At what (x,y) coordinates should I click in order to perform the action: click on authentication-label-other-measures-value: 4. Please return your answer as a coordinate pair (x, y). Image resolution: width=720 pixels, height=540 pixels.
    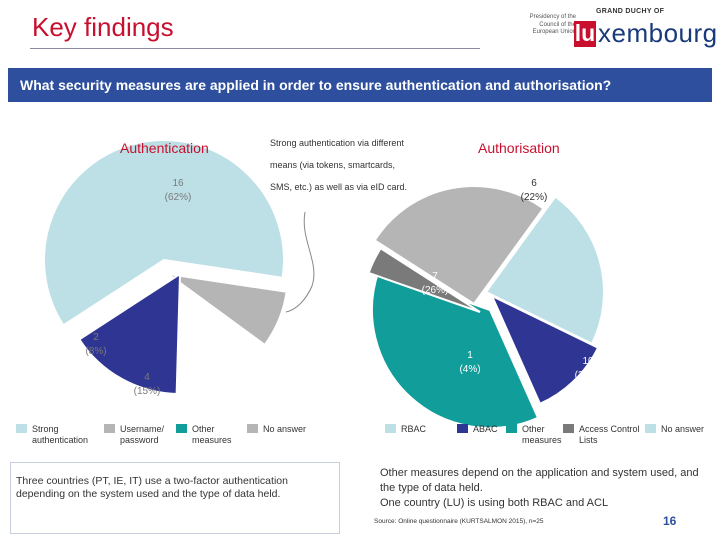
    Looking at the image, I should click on (147, 377).